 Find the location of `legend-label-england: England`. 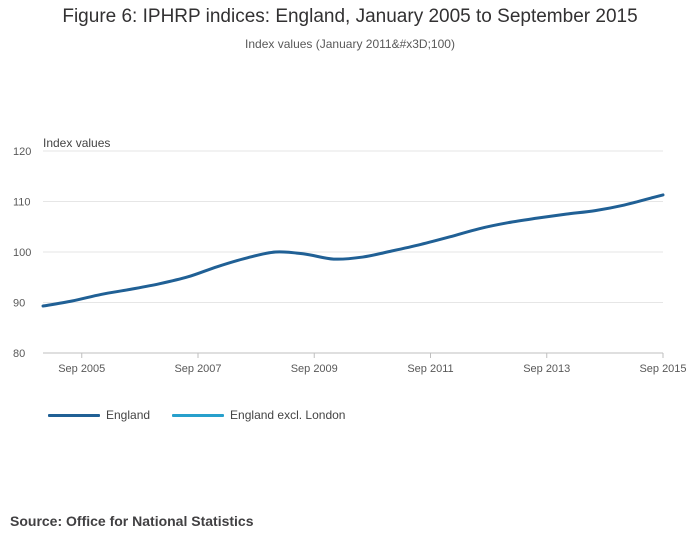

legend-label-england: England is located at coordinates (128, 415).